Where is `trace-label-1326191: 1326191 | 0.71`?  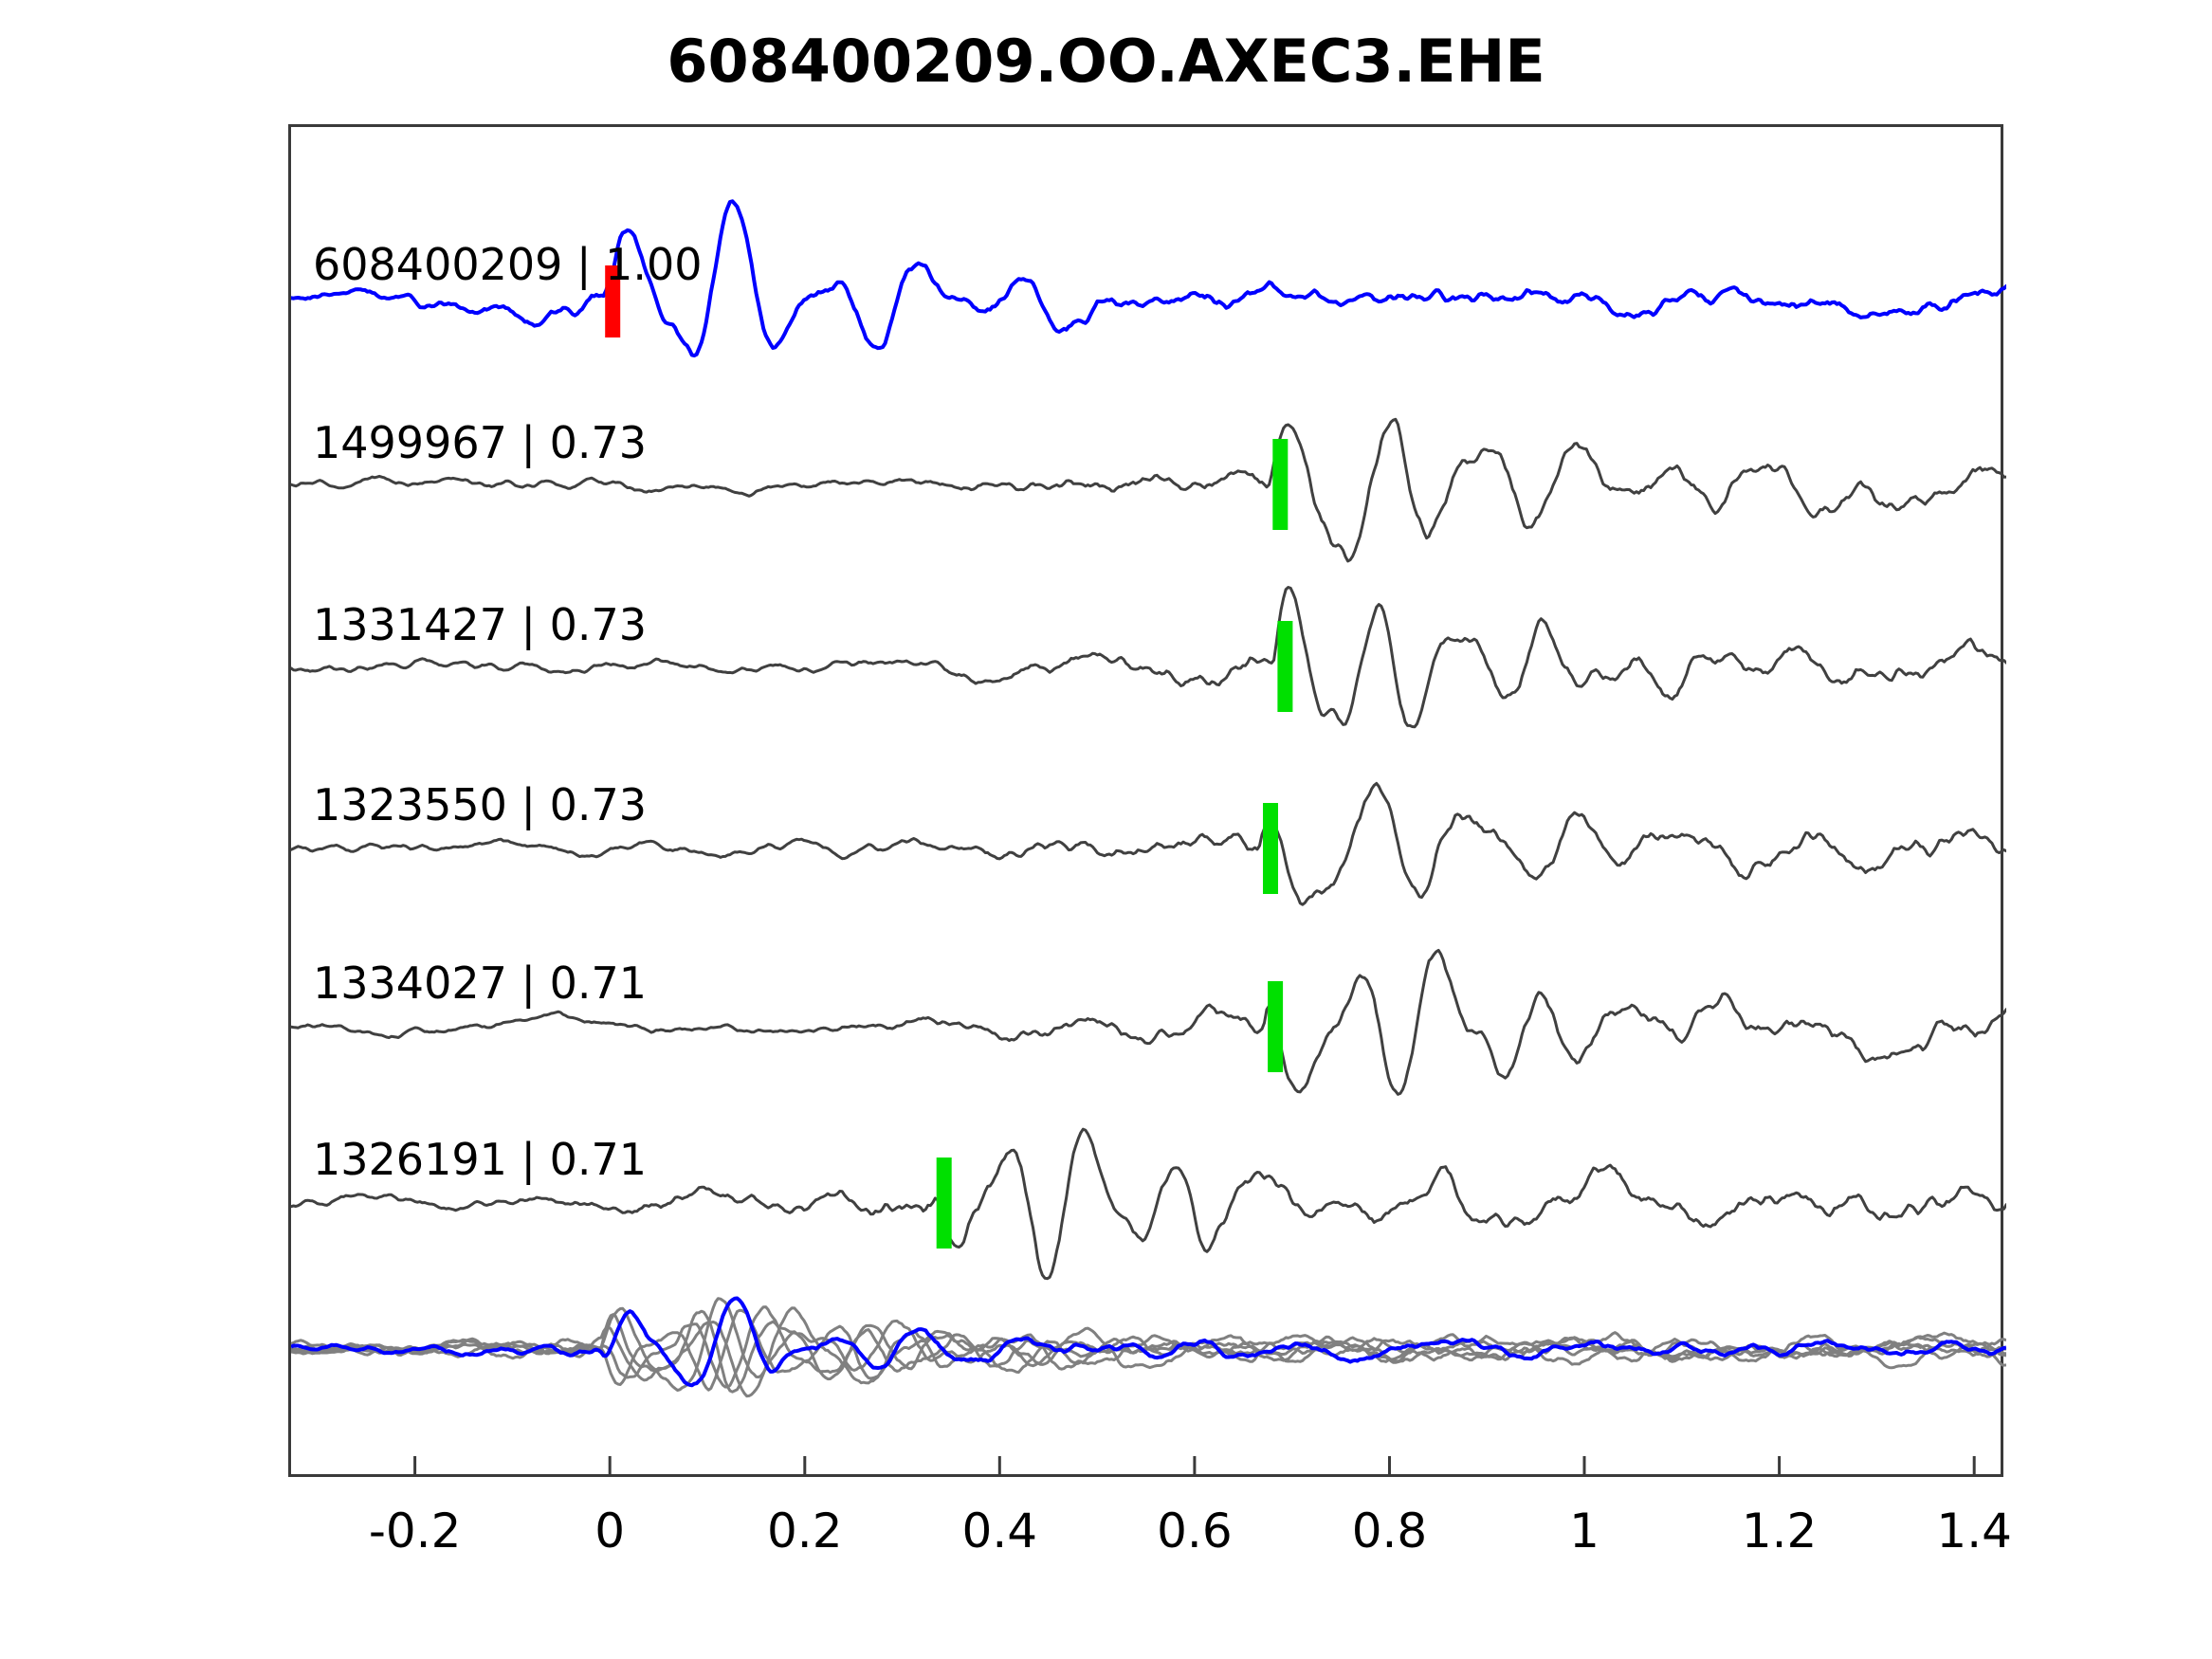
trace-label-1326191: 1326191 | 0.71 is located at coordinates (480, 1159).